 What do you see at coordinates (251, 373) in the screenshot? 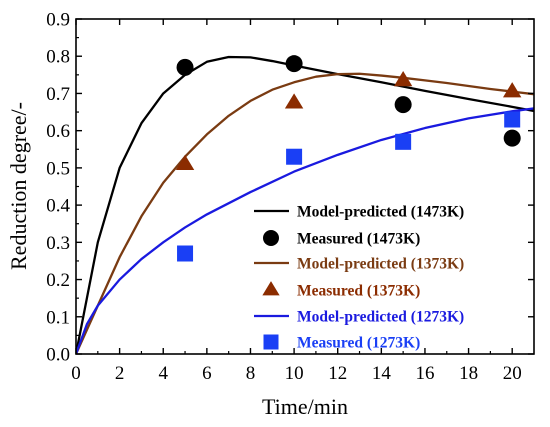
I see `x-tick-label: 8` at bounding box center [251, 373].